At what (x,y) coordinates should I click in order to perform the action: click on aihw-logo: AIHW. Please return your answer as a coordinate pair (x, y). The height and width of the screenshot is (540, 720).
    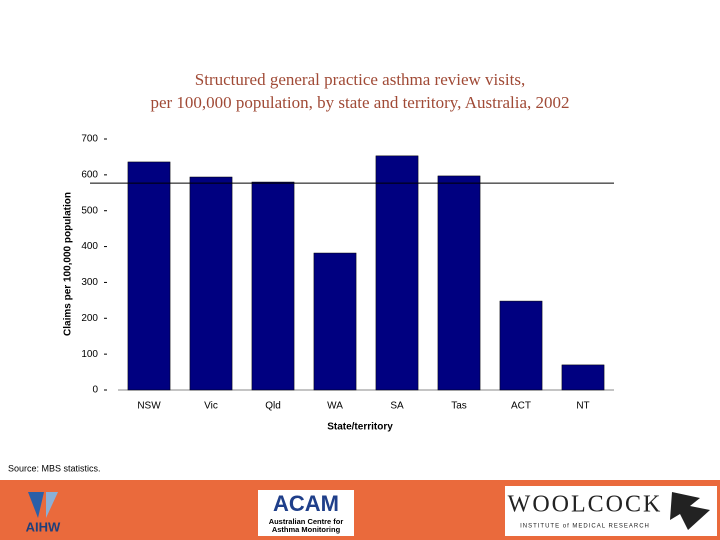
    Looking at the image, I should click on (43, 513).